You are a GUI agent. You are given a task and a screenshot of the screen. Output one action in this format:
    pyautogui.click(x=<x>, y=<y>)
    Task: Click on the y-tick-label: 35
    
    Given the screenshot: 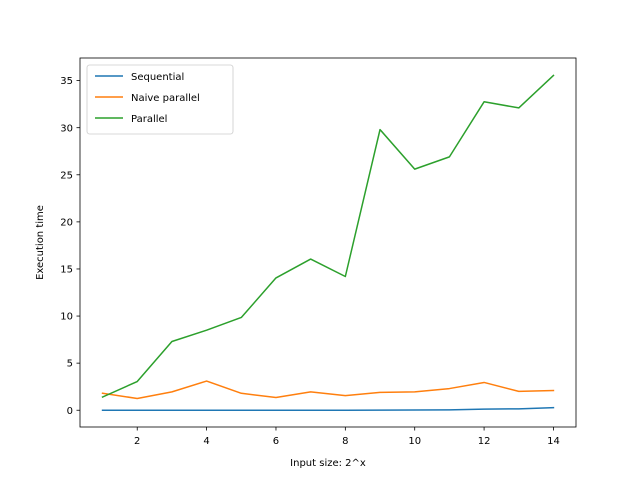 What is the action you would take?
    pyautogui.click(x=66, y=81)
    